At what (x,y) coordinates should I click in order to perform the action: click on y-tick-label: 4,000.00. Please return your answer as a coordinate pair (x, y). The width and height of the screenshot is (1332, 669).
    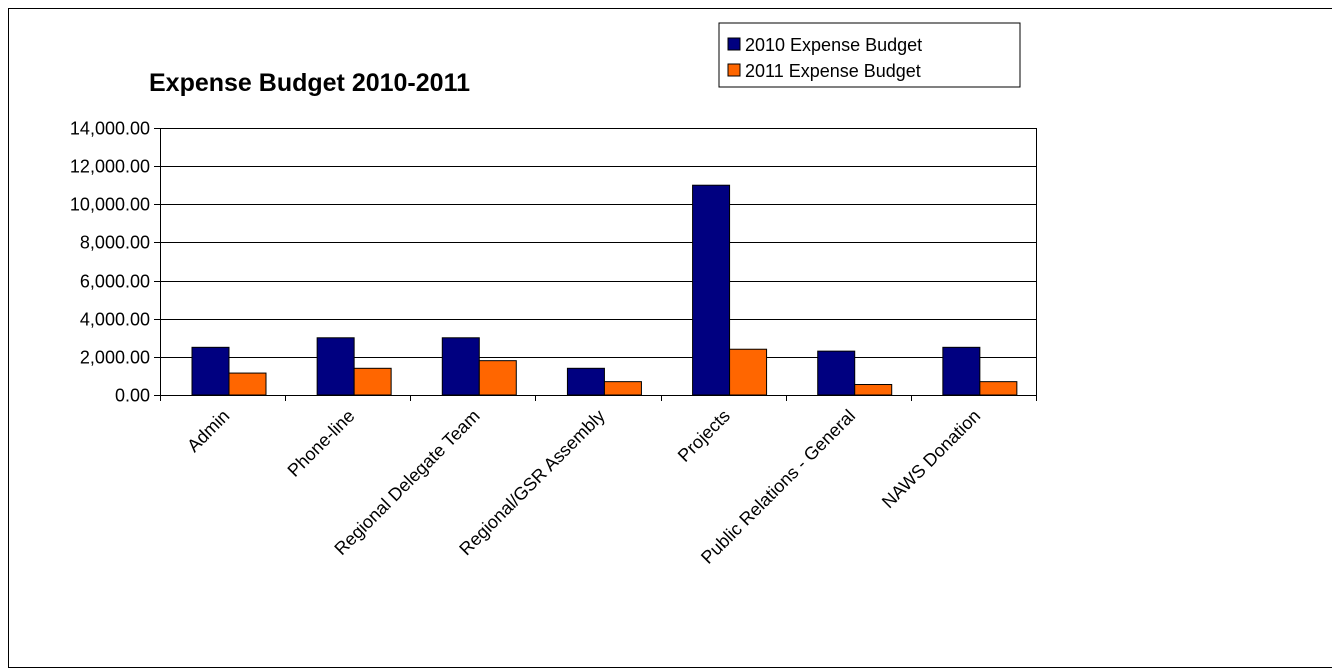
    Looking at the image, I should click on (115, 320).